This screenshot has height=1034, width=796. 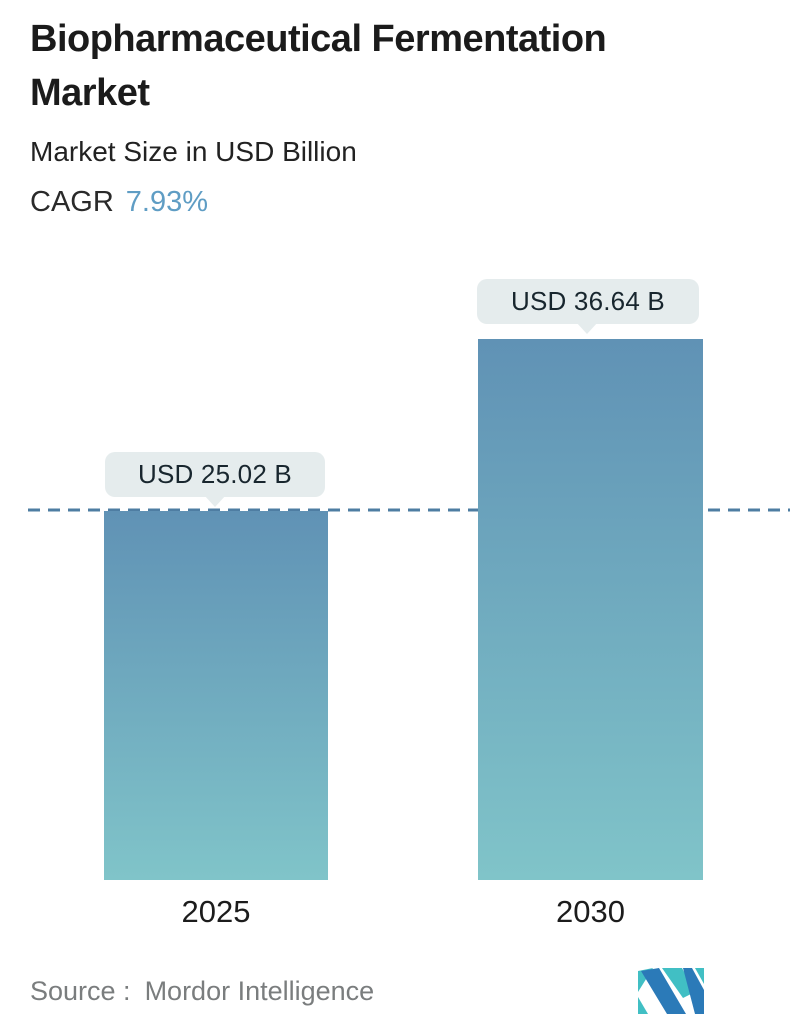 I want to click on bar-2025, so click(x=216, y=695).